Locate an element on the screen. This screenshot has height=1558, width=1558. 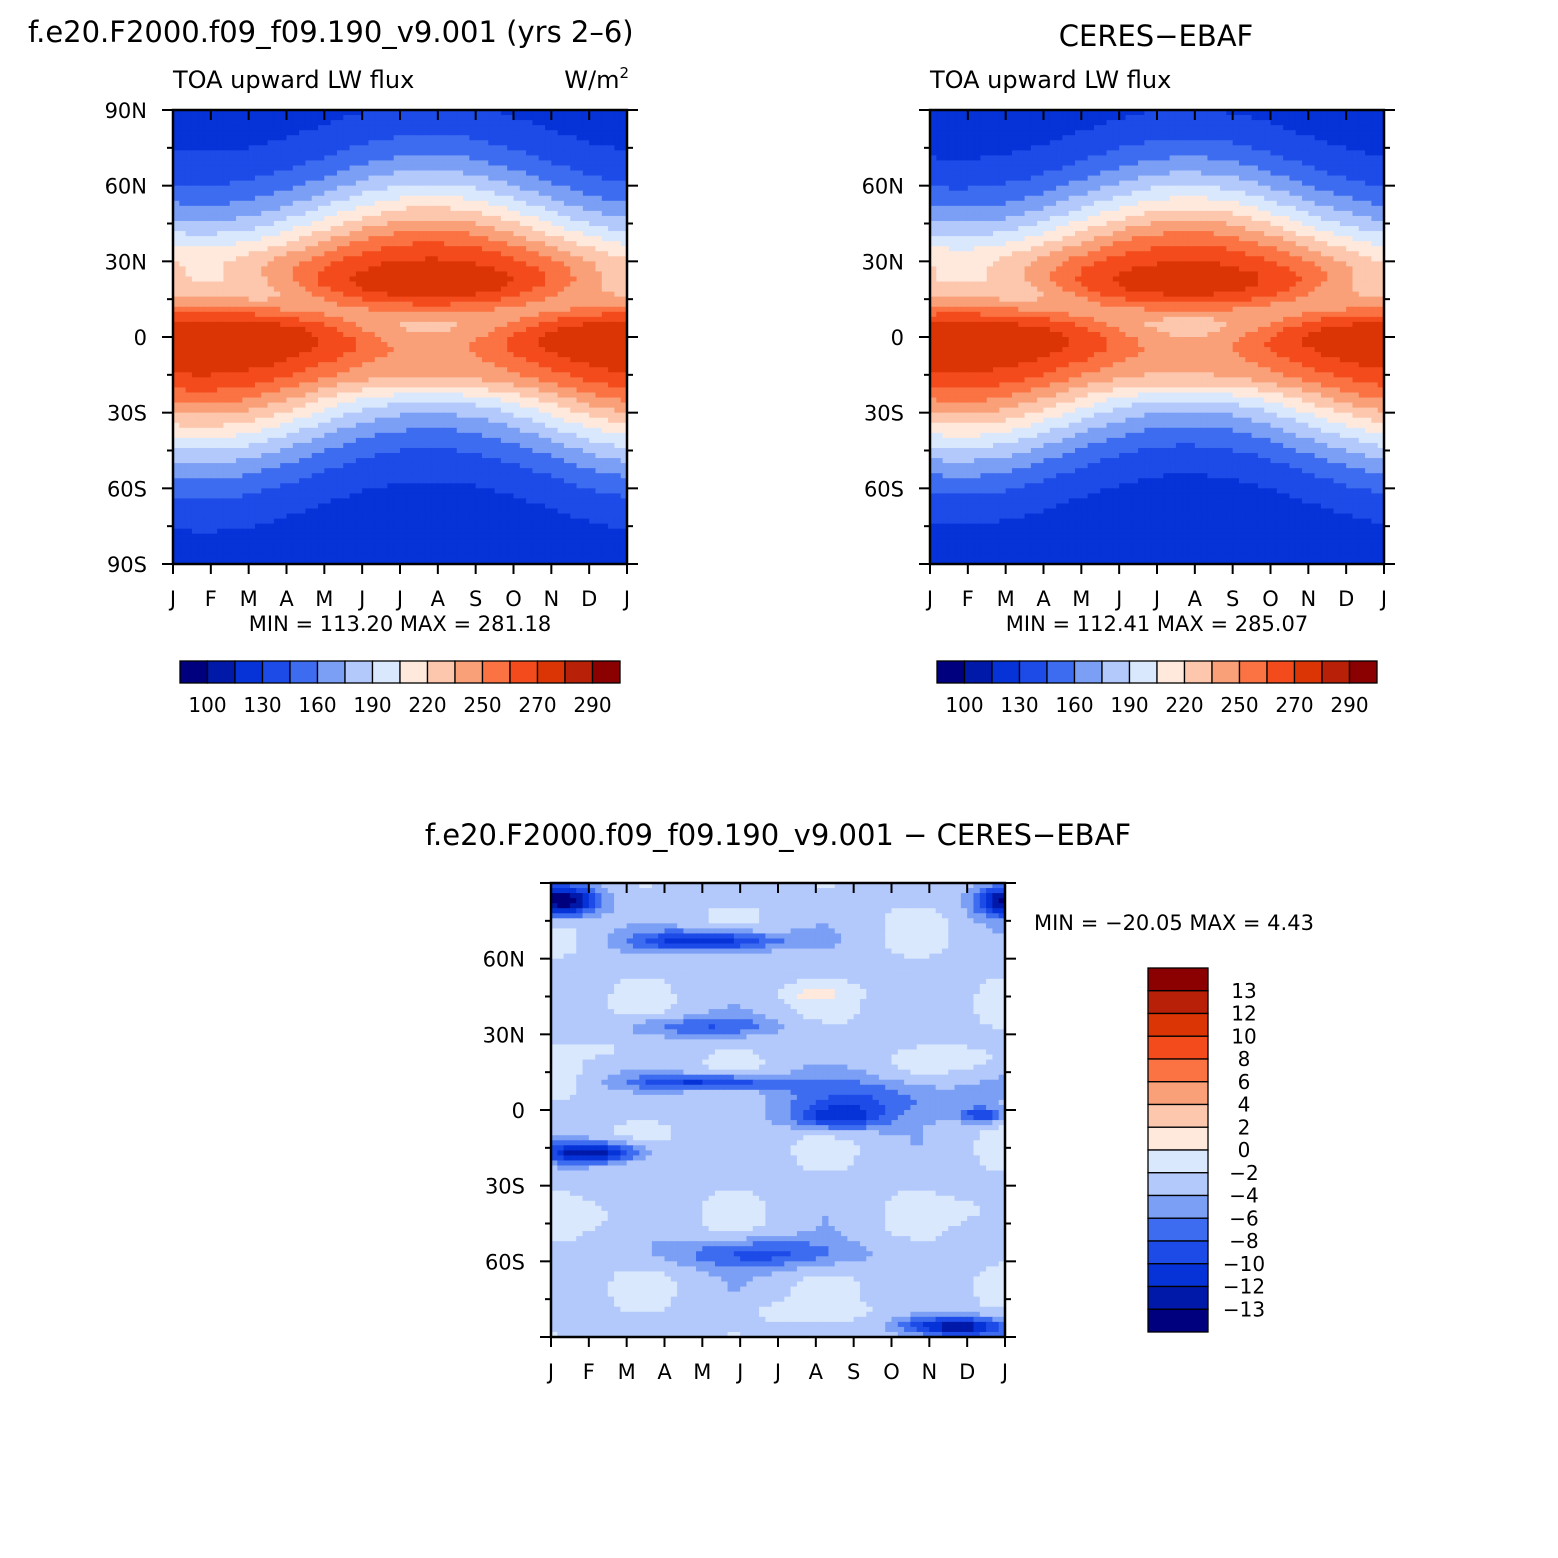
panel-b-colorbar-label: 160 is located at coordinates (1074, 705).